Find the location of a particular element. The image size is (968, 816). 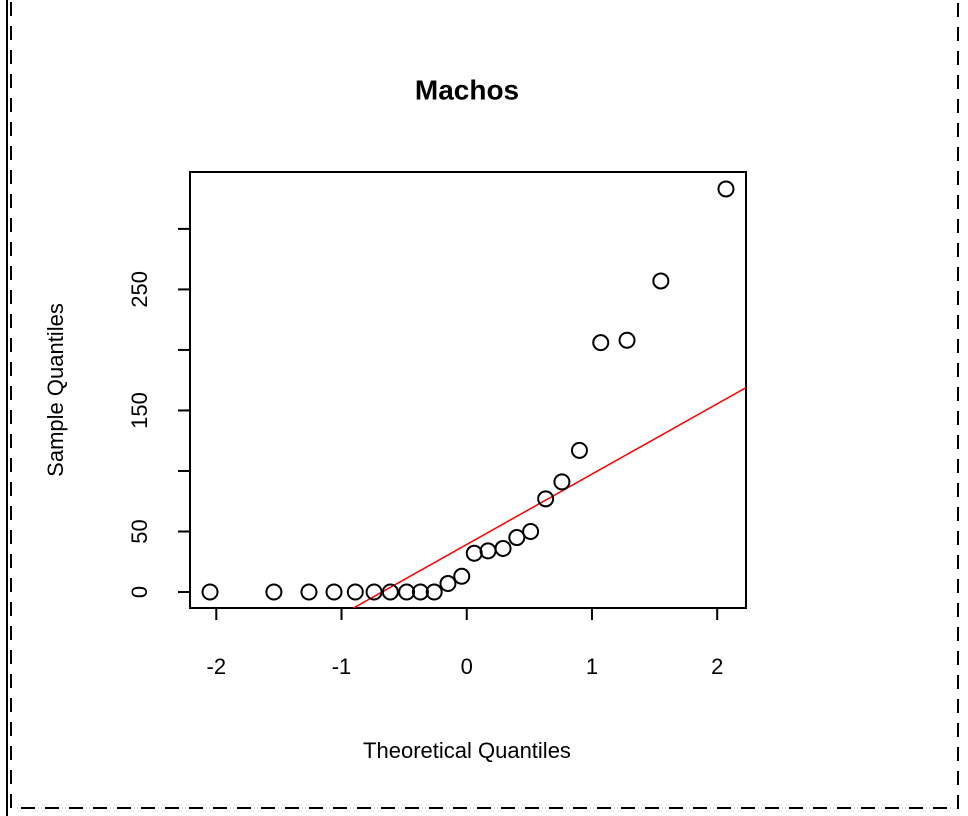

y-tick-label: 150 is located at coordinates (139, 410).